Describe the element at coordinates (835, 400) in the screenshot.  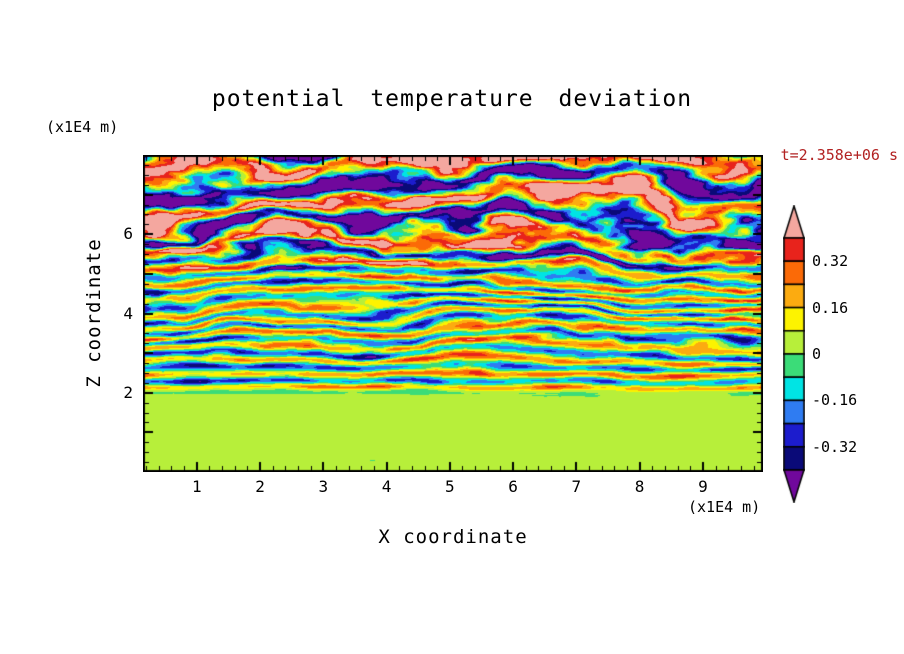
I see `colorbar-tick-label: -0.16` at that location.